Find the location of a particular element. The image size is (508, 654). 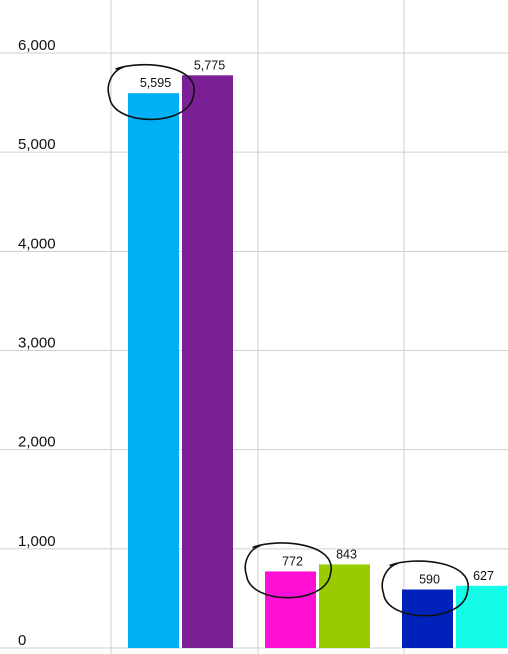

y-tick-label: 5,000 is located at coordinates (37, 144).